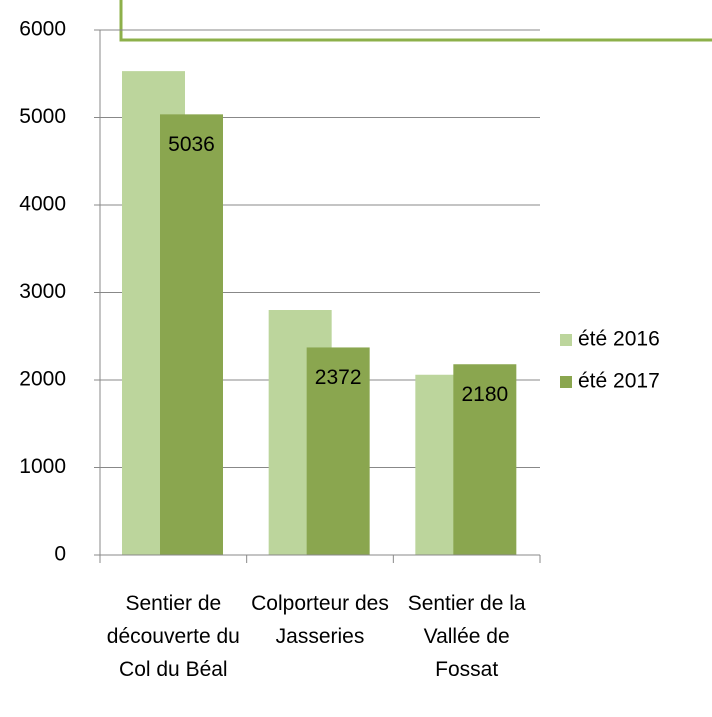  Describe the element at coordinates (42, 204) in the screenshot. I see `y-tick-label: 4000` at that location.